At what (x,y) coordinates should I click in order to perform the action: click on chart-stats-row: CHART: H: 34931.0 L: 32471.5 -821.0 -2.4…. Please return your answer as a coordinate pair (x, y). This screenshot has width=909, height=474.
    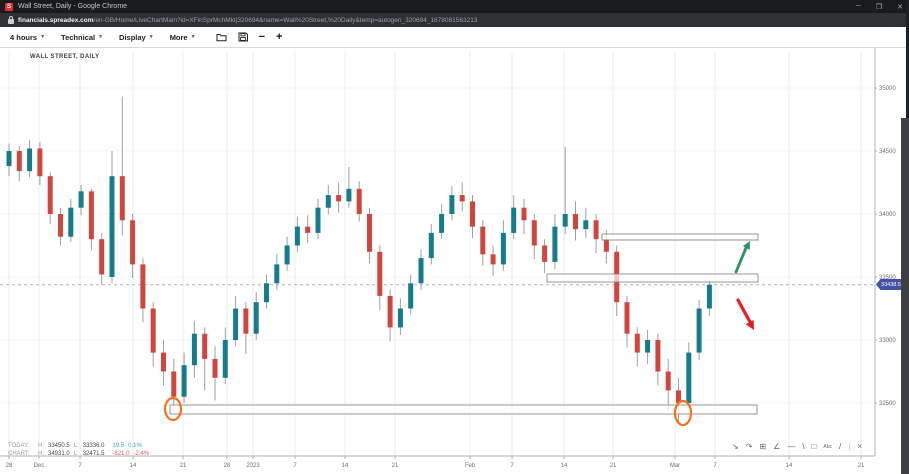
    Looking at the image, I should click on (78, 454).